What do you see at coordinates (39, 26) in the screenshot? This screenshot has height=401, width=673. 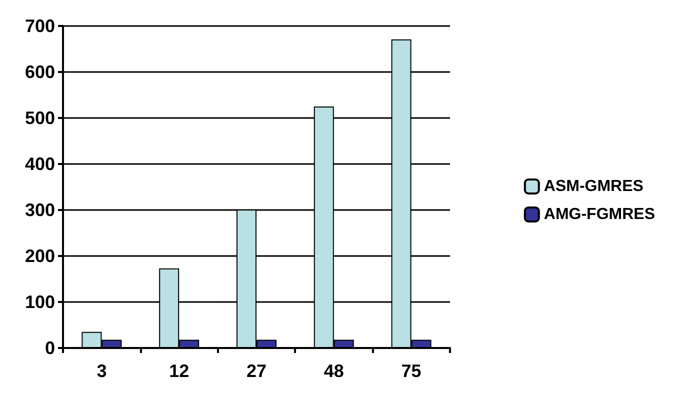 I see `y-tick-label: 700` at bounding box center [39, 26].